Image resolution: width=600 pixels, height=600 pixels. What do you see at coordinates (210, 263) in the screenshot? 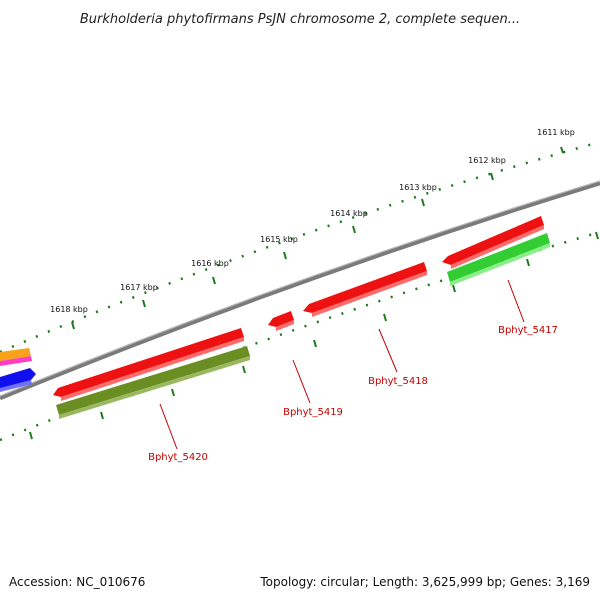
I see `tick-label-1616: 1616 kbp` at bounding box center [210, 263].